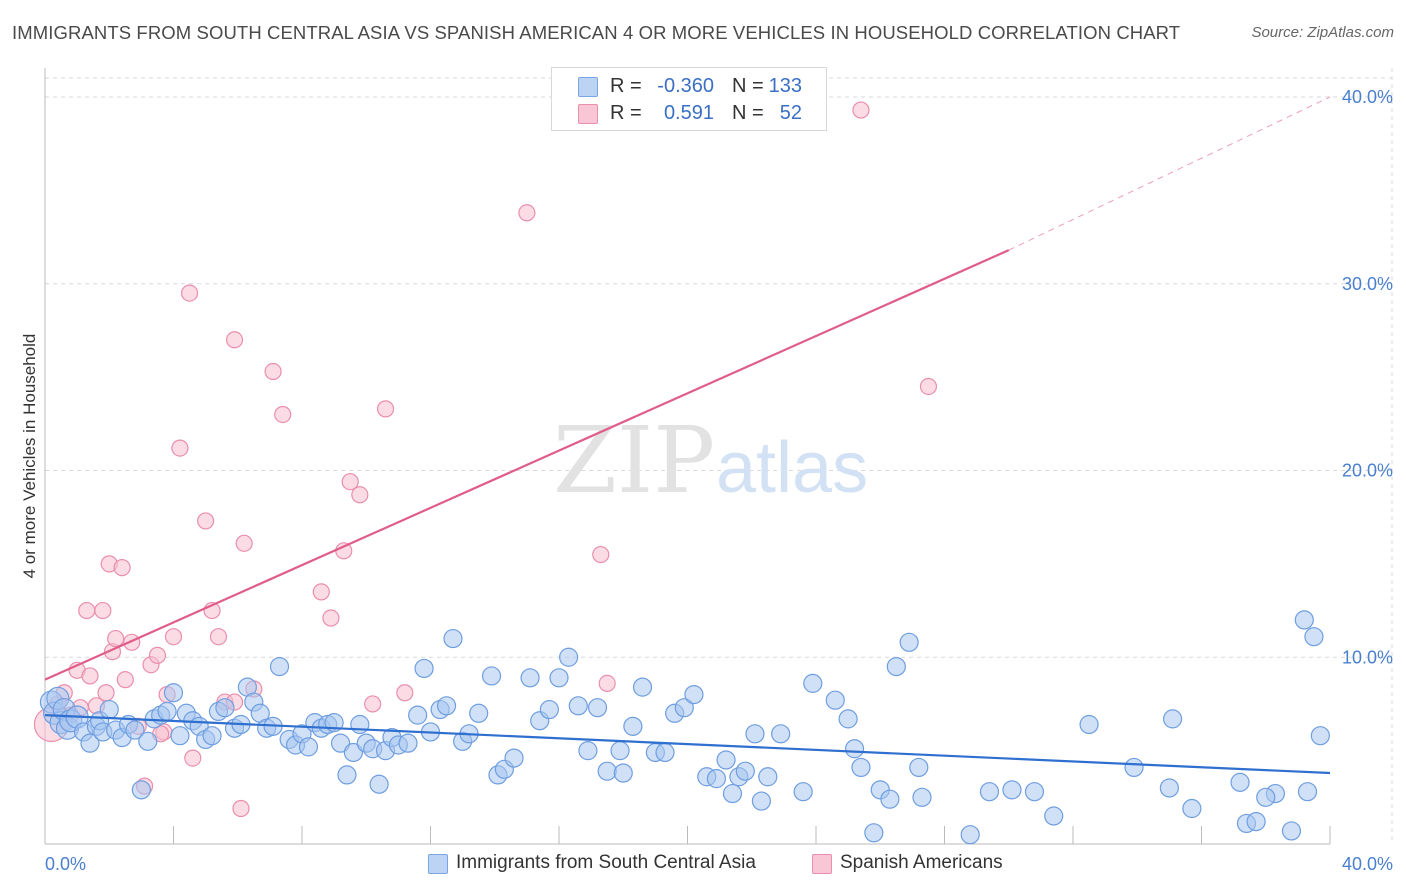 Image resolution: width=1406 pixels, height=892 pixels. I want to click on legend-r-value-pink: 0.591, so click(688, 113).